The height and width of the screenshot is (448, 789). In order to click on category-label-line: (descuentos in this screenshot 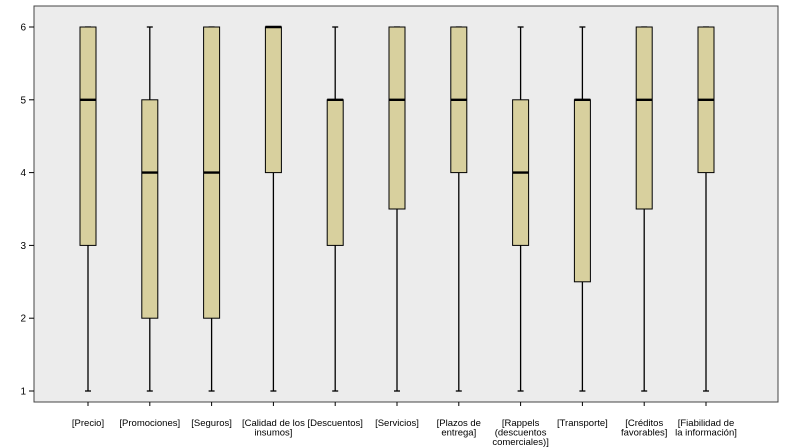, I will do `click(521, 433)`.